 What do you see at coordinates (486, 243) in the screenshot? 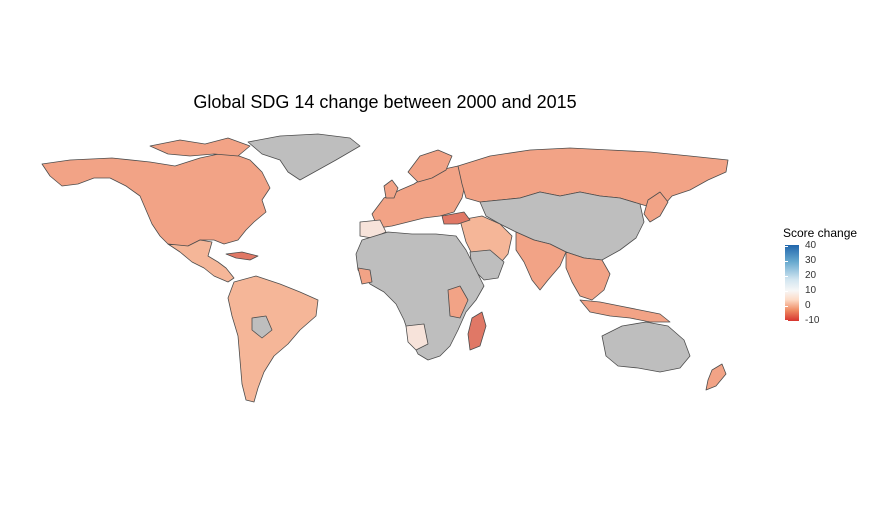
I see `region-middle-east` at bounding box center [486, 243].